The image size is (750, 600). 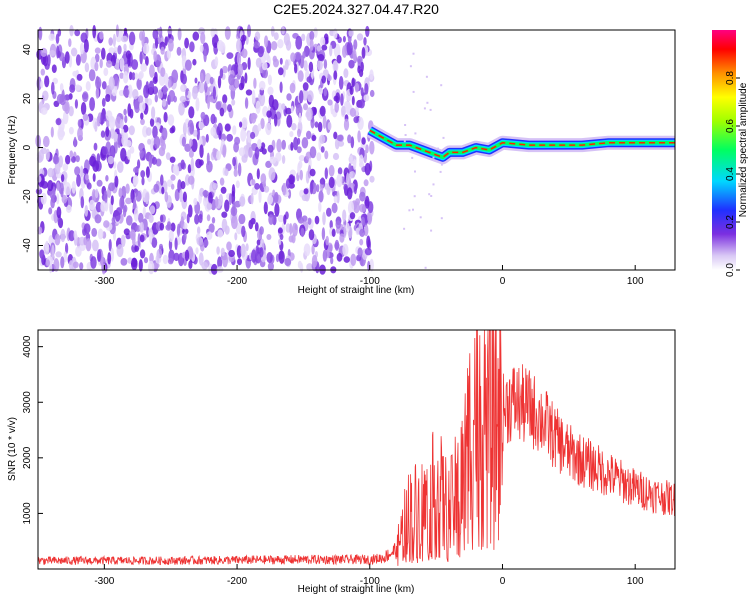 I want to click on colorbar-tick-label: 0.8, so click(x=730, y=78).